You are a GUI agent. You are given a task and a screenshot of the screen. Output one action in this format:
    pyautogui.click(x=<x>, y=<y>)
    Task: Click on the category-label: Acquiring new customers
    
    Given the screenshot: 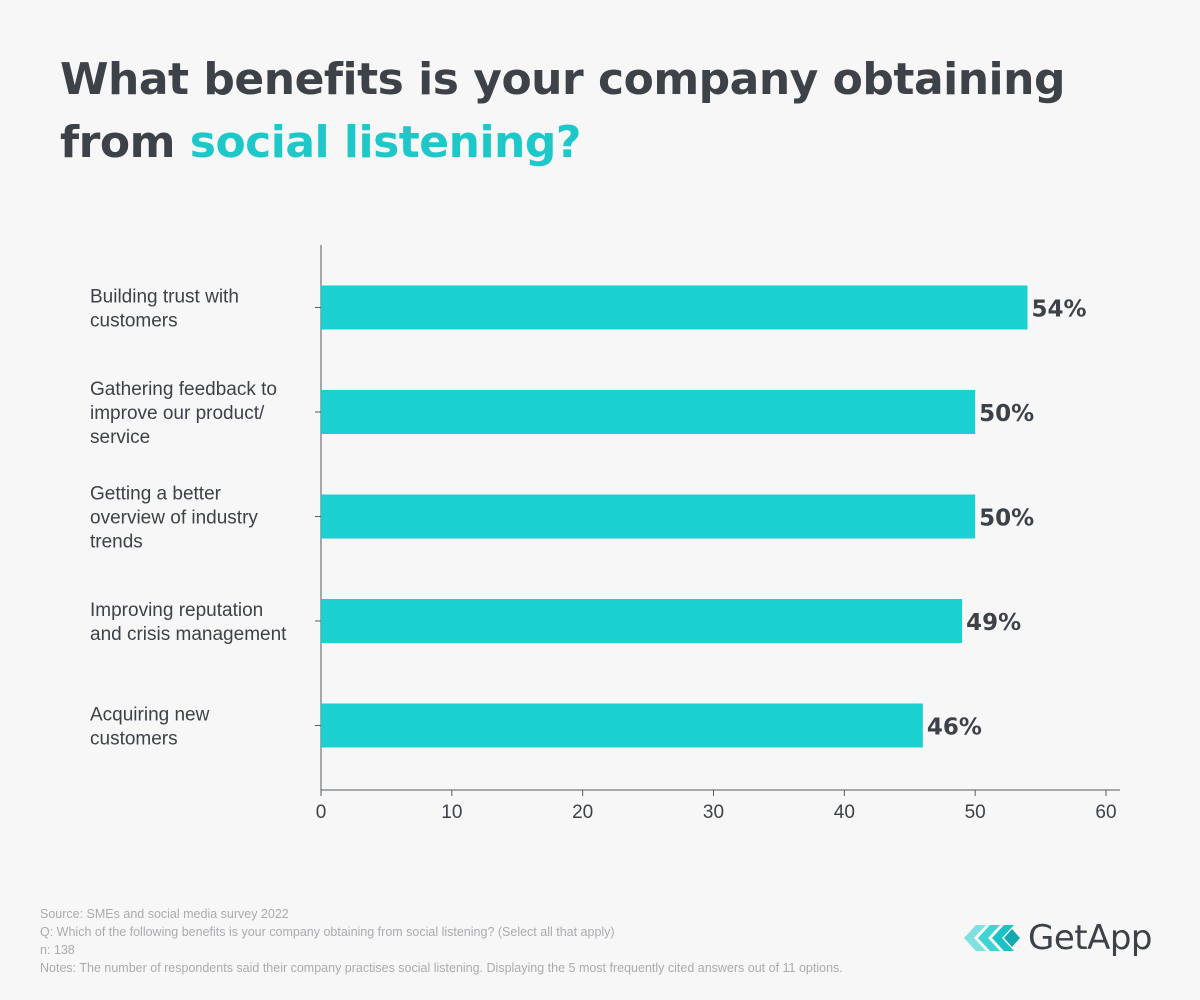 What is the action you would take?
    pyautogui.click(x=150, y=727)
    